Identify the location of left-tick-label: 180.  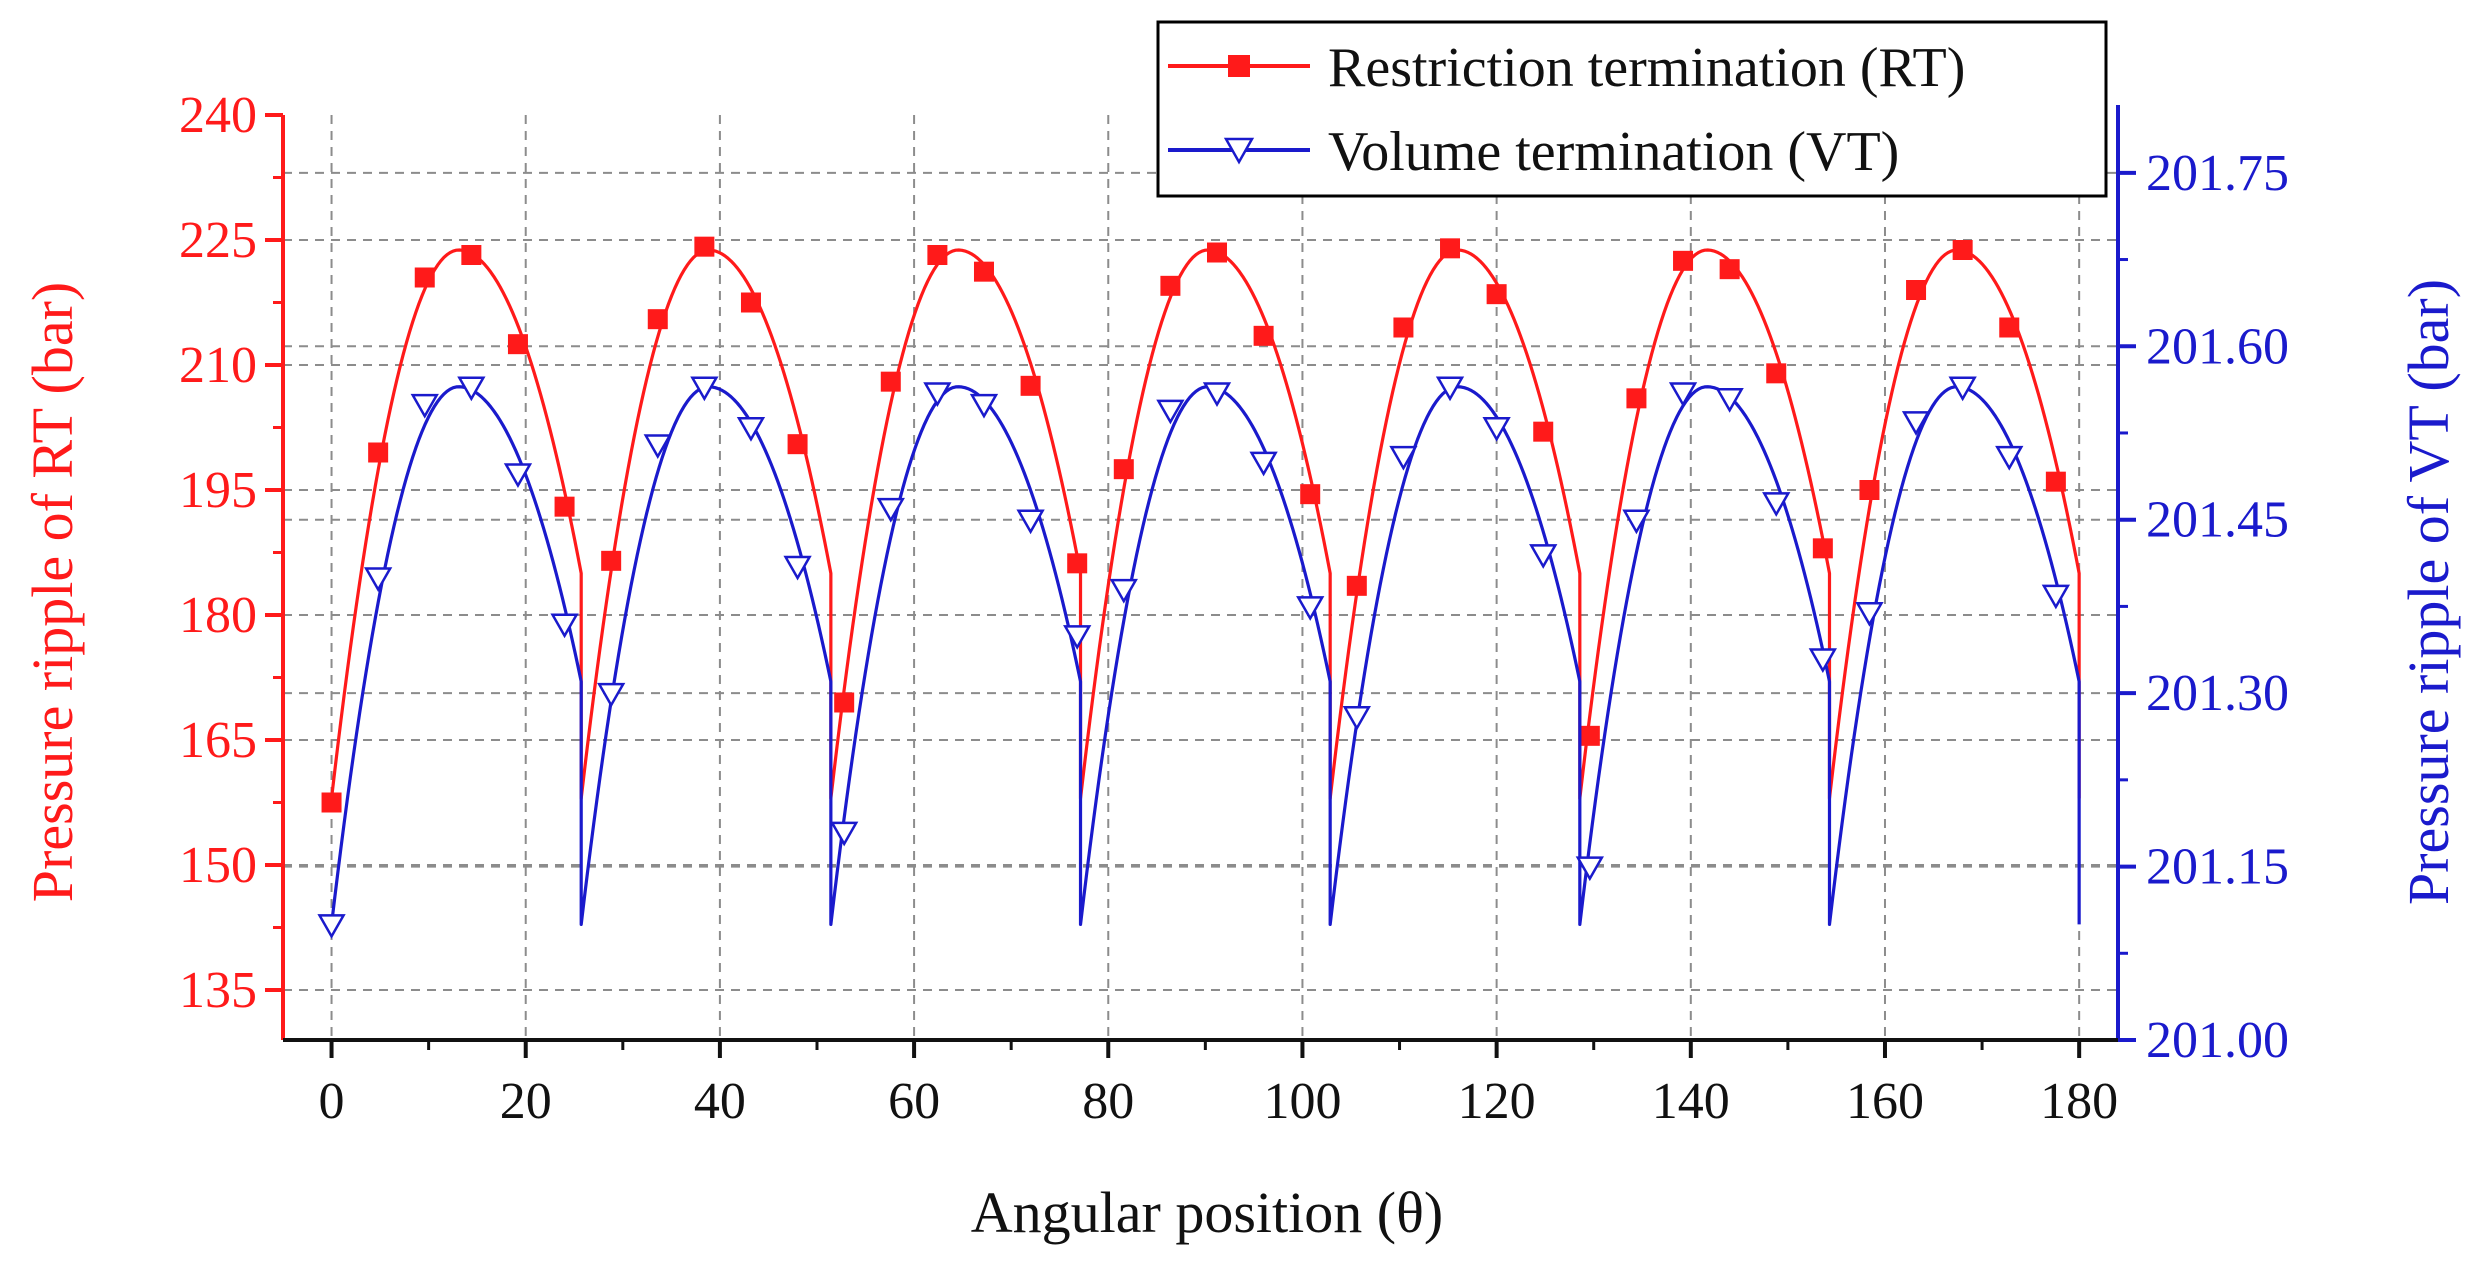
(218, 615).